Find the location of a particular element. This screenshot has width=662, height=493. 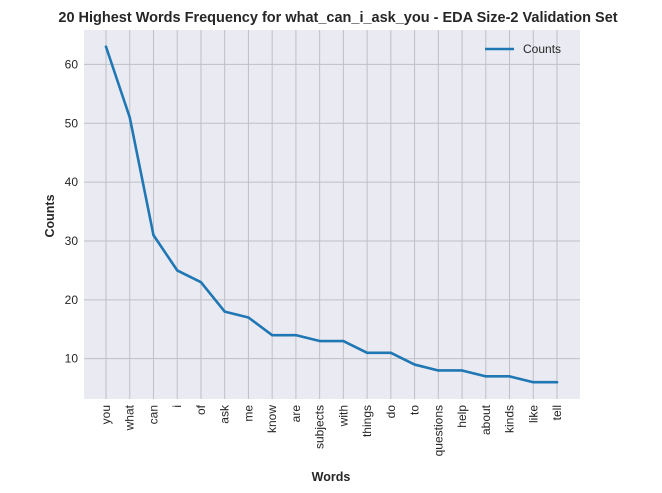

x-tick-label: can is located at coordinates (153, 414).